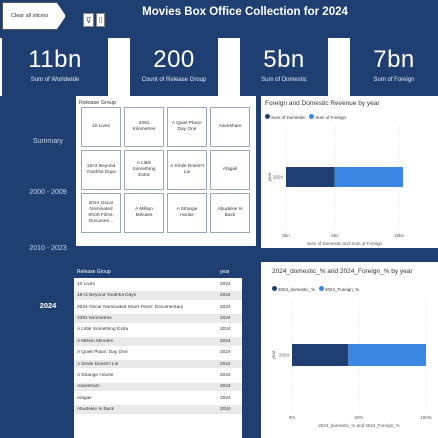  I want to click on tile-item: 3391 Kilometres, so click(144, 127).